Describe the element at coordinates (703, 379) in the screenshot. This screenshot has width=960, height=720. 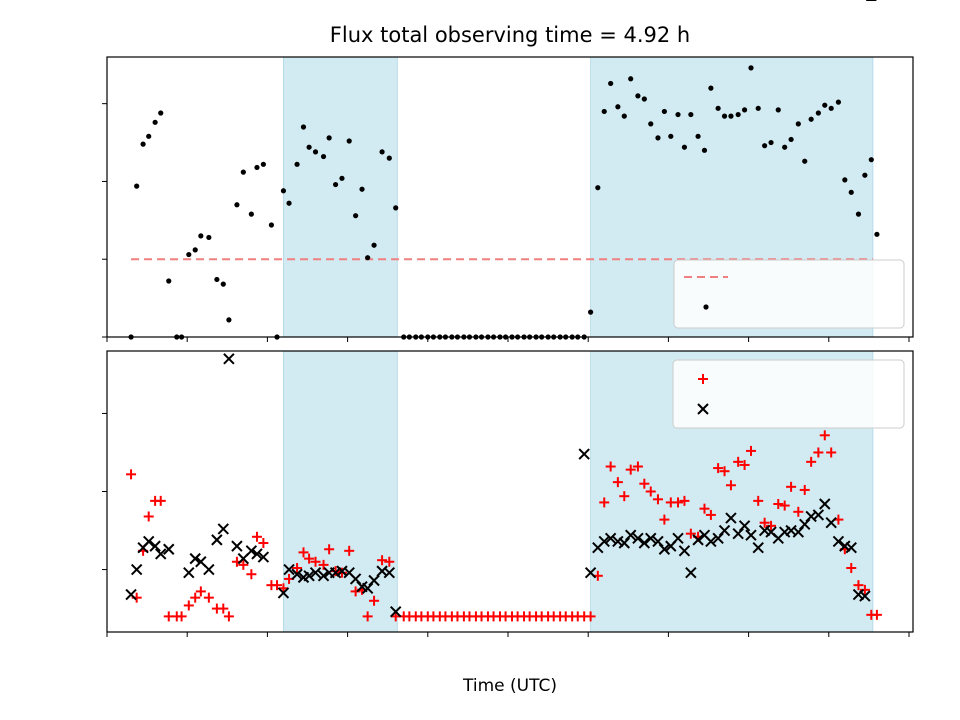
I see `legend-matched-swatch` at that location.